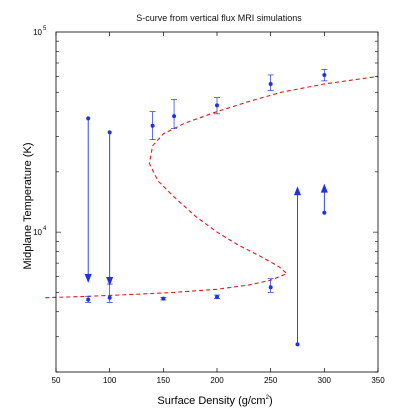 This screenshot has width=415, height=415. I want to click on x-tick-label: 100, so click(110, 380).